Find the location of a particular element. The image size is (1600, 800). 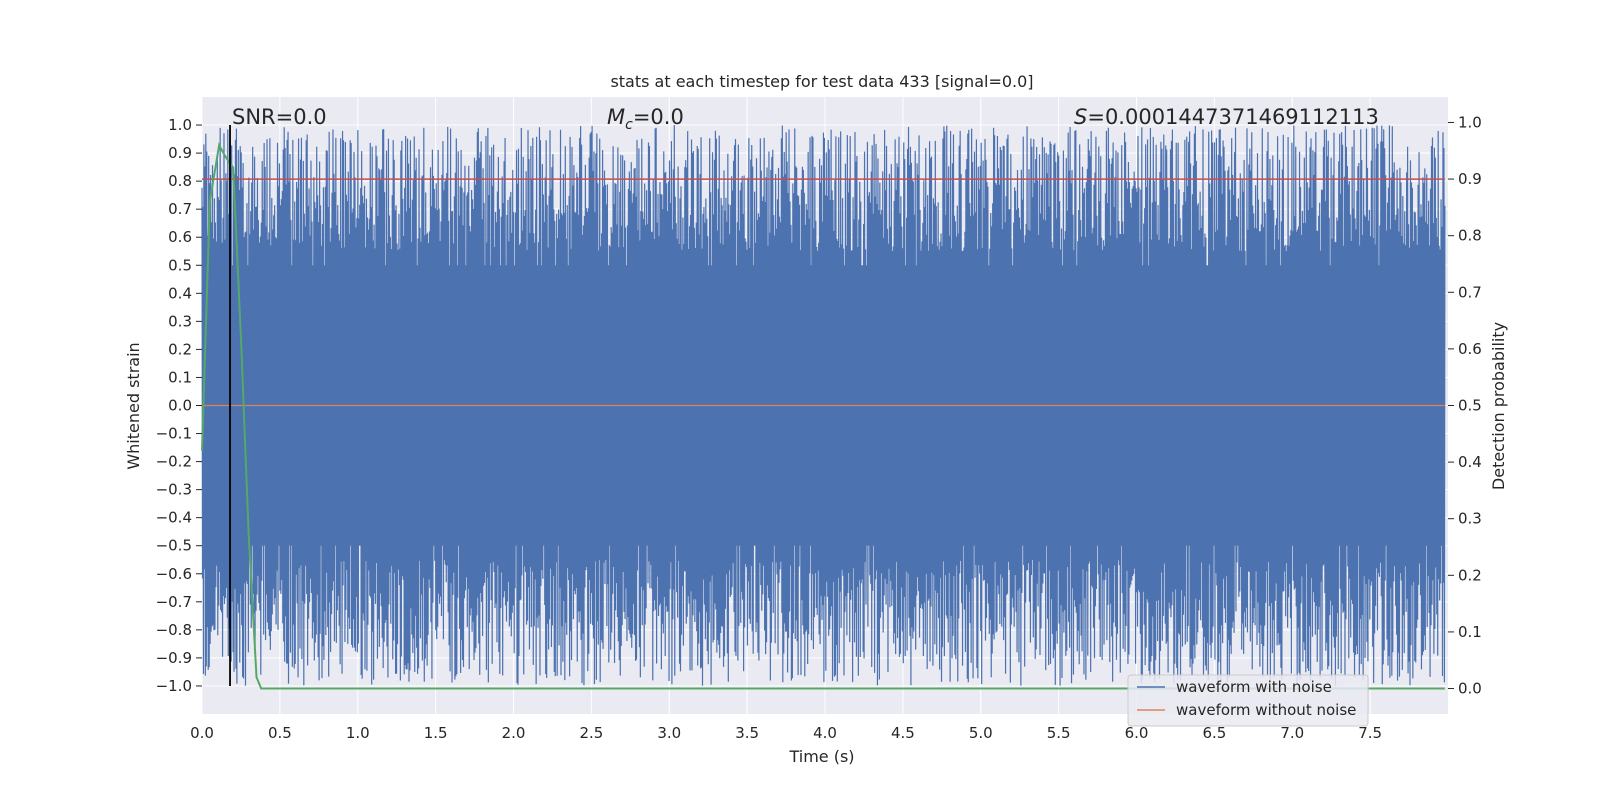

y2-tick-label: 1.0 is located at coordinates (1470, 122).